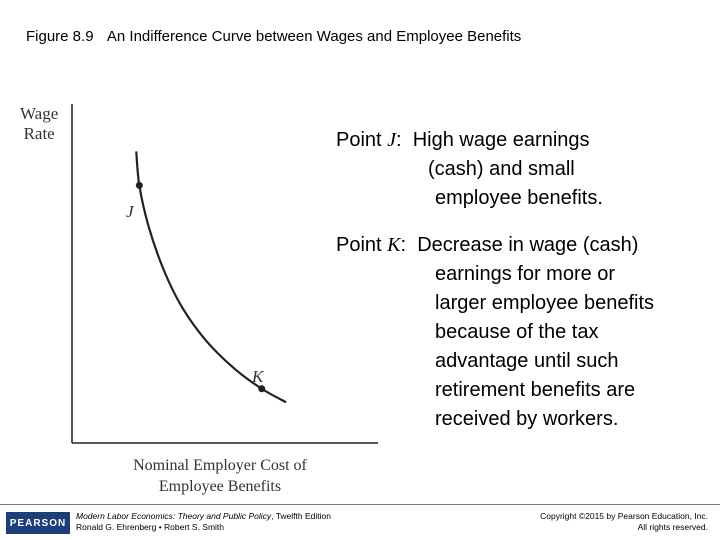 Image resolution: width=720 pixels, height=540 pixels. Describe the element at coordinates (258, 376) in the screenshot. I see `point-k-label: K` at that location.